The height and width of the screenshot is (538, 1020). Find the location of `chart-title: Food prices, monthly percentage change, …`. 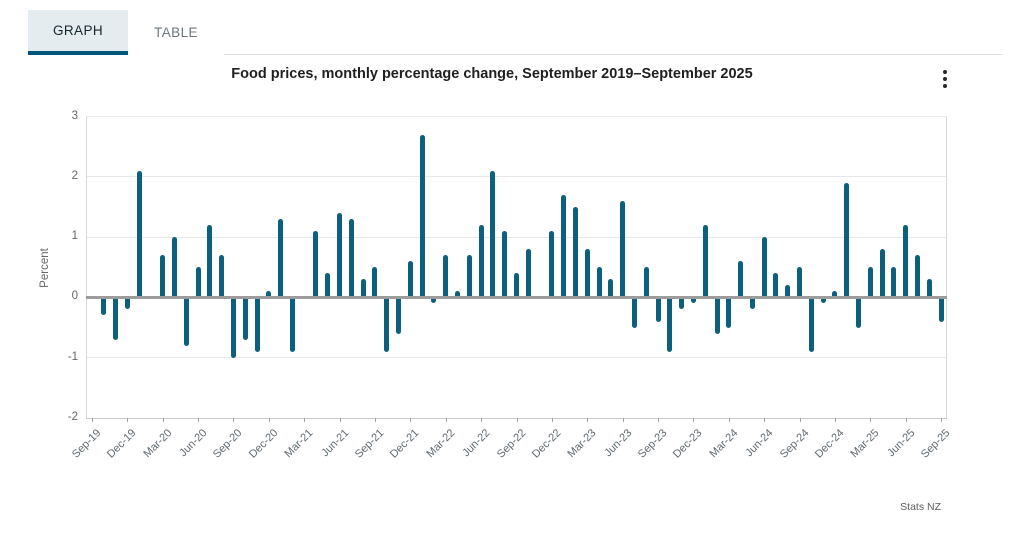

chart-title: Food prices, monthly percentage change, … is located at coordinates (492, 74).